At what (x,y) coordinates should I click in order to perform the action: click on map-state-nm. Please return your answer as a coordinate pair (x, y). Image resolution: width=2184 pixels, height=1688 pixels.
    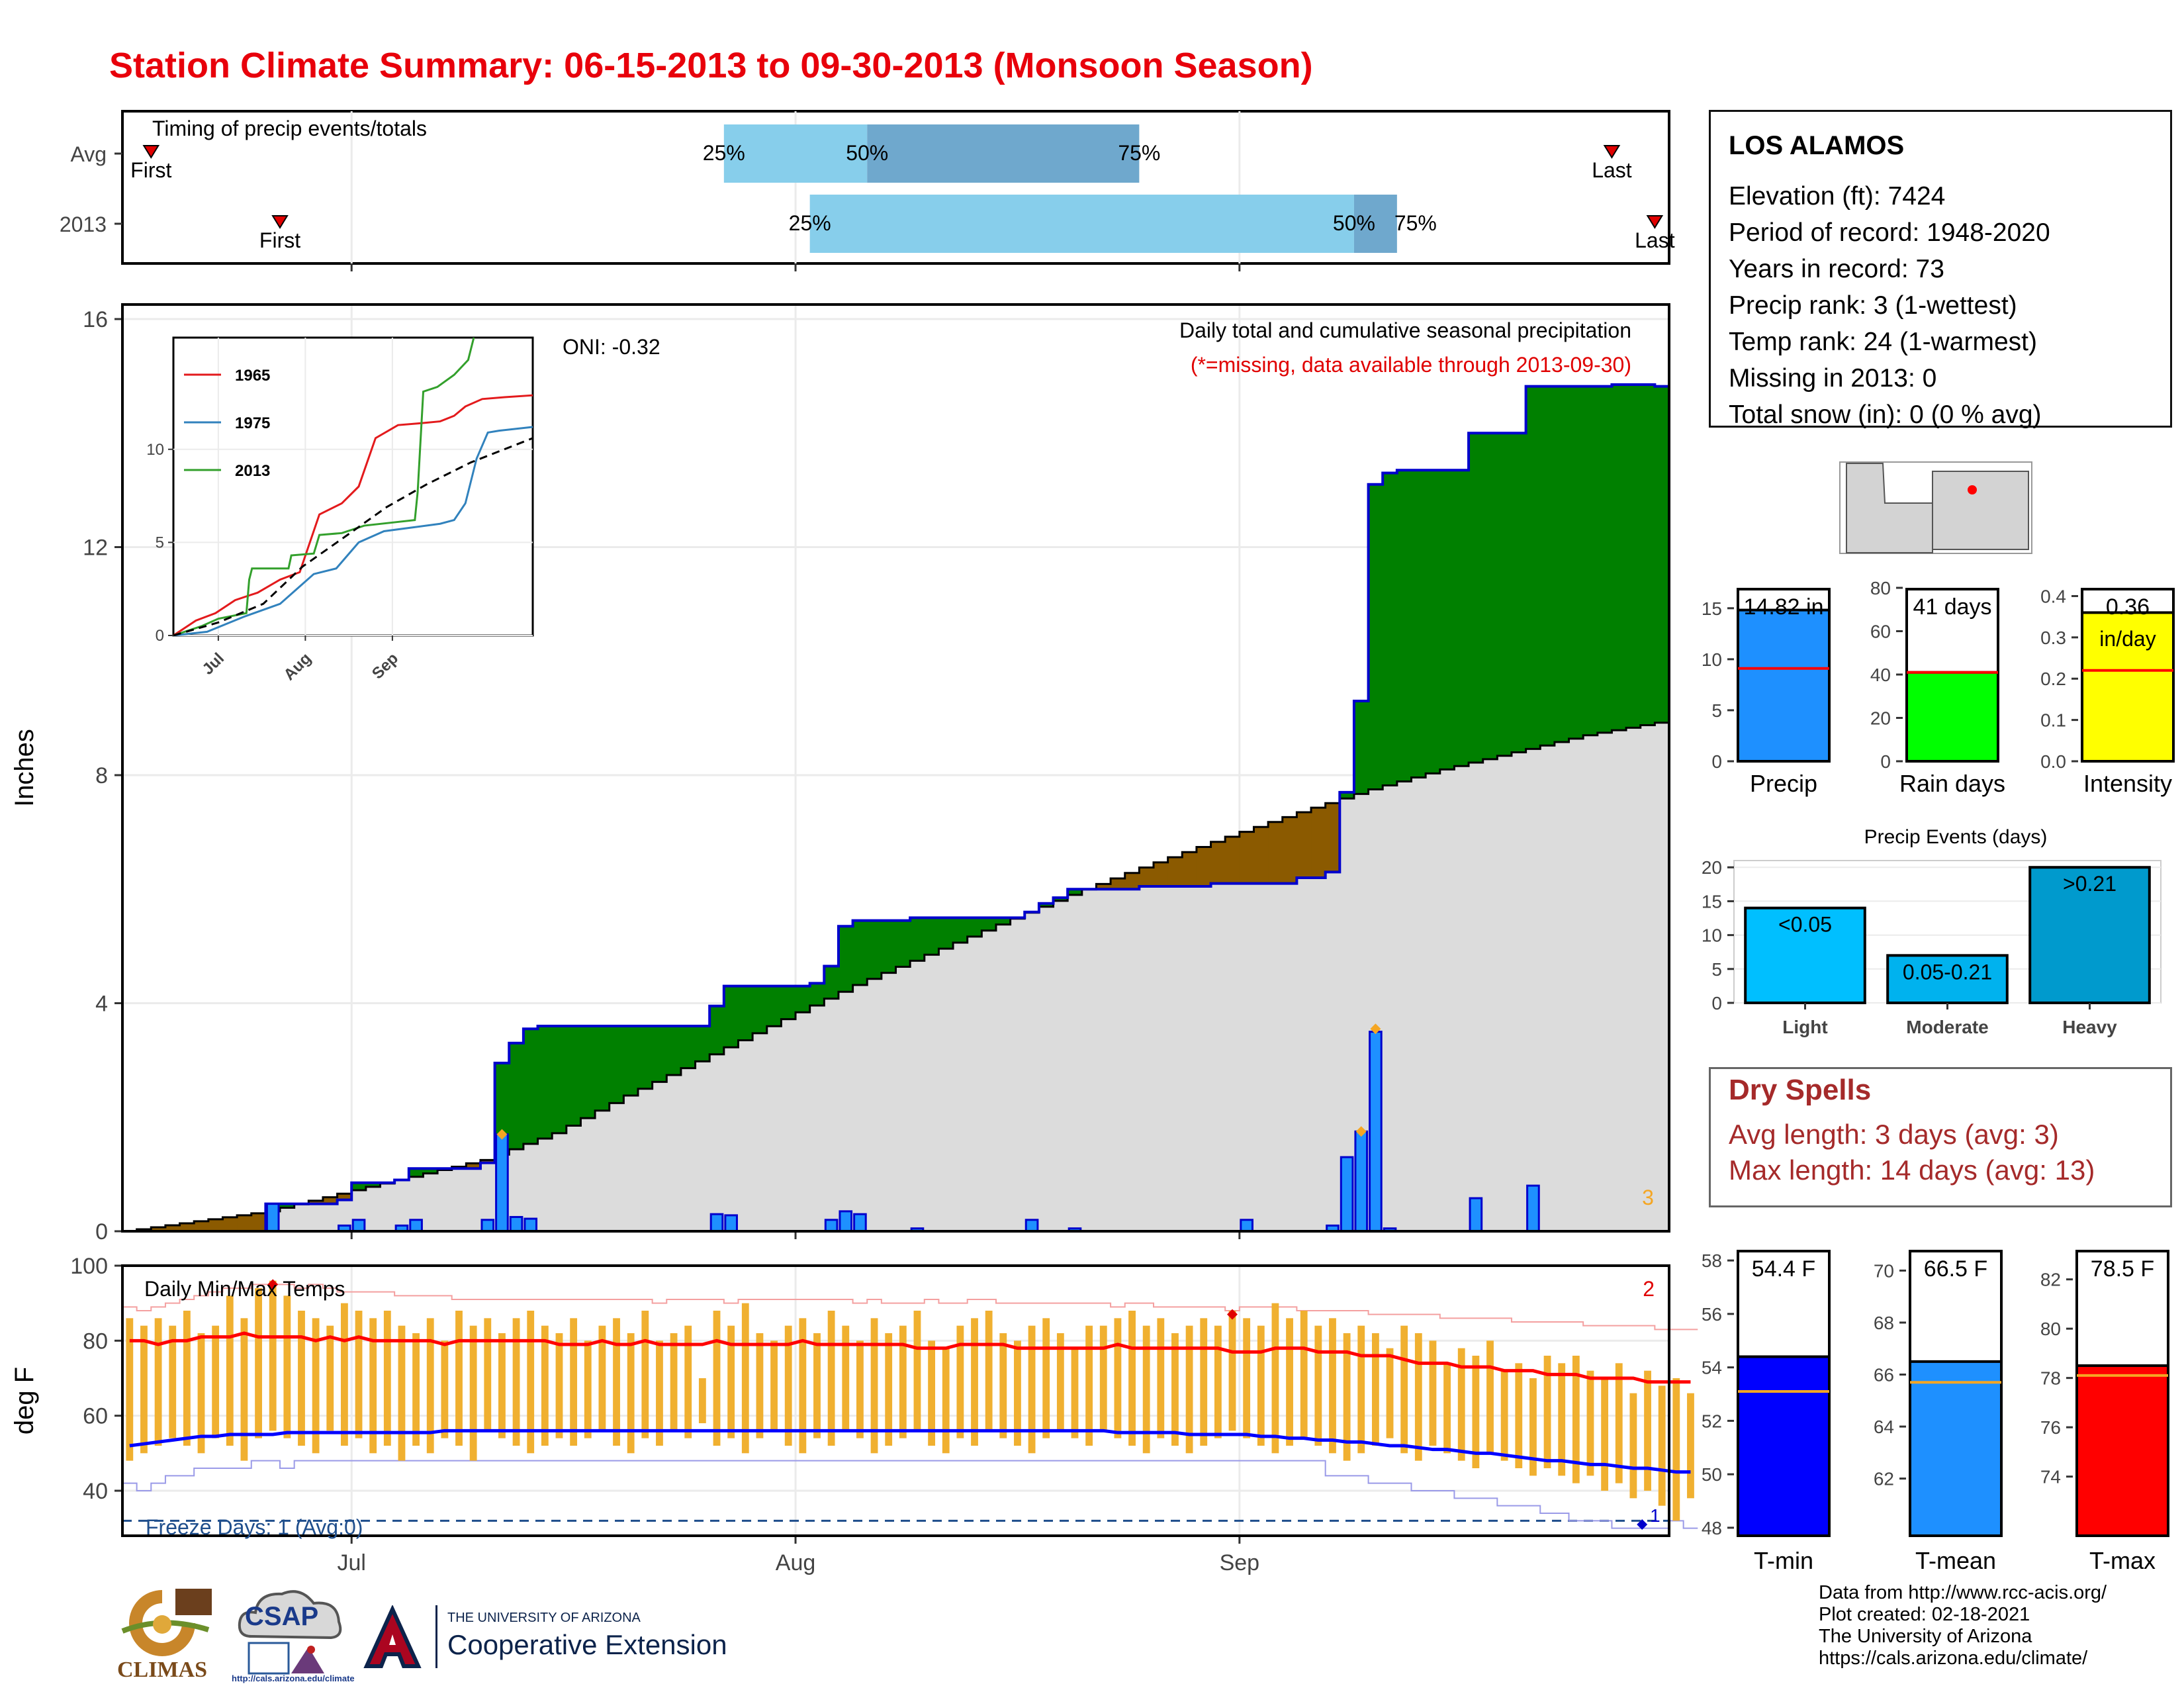
    Looking at the image, I should click on (1980, 510).